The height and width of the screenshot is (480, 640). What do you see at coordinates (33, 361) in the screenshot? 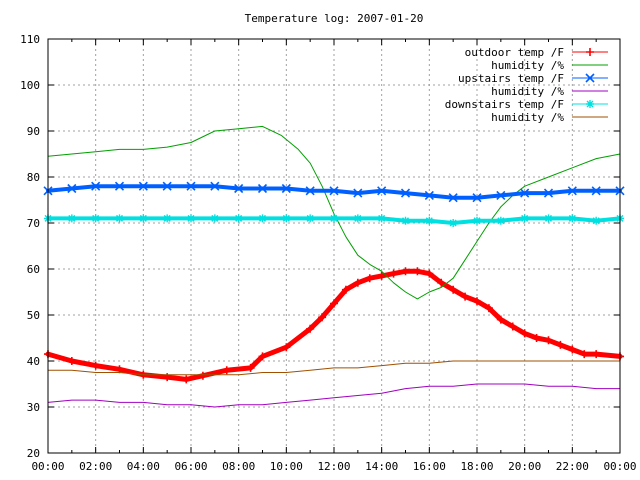
I see `y-tick-label: 40` at bounding box center [33, 361].